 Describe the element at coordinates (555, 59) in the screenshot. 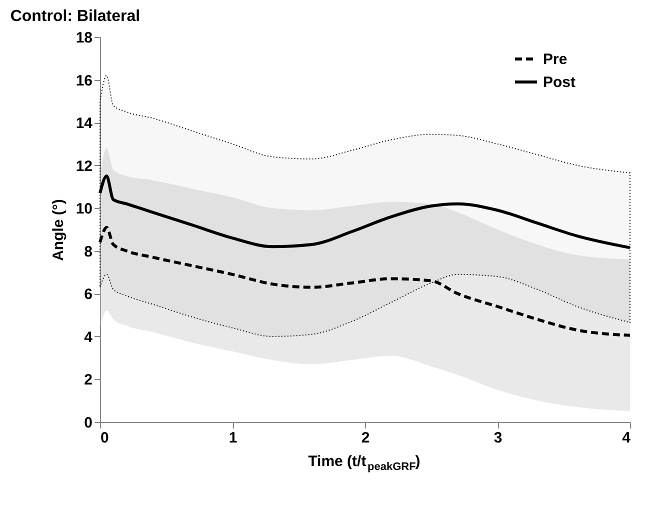

I see `legend-label: Pre` at that location.